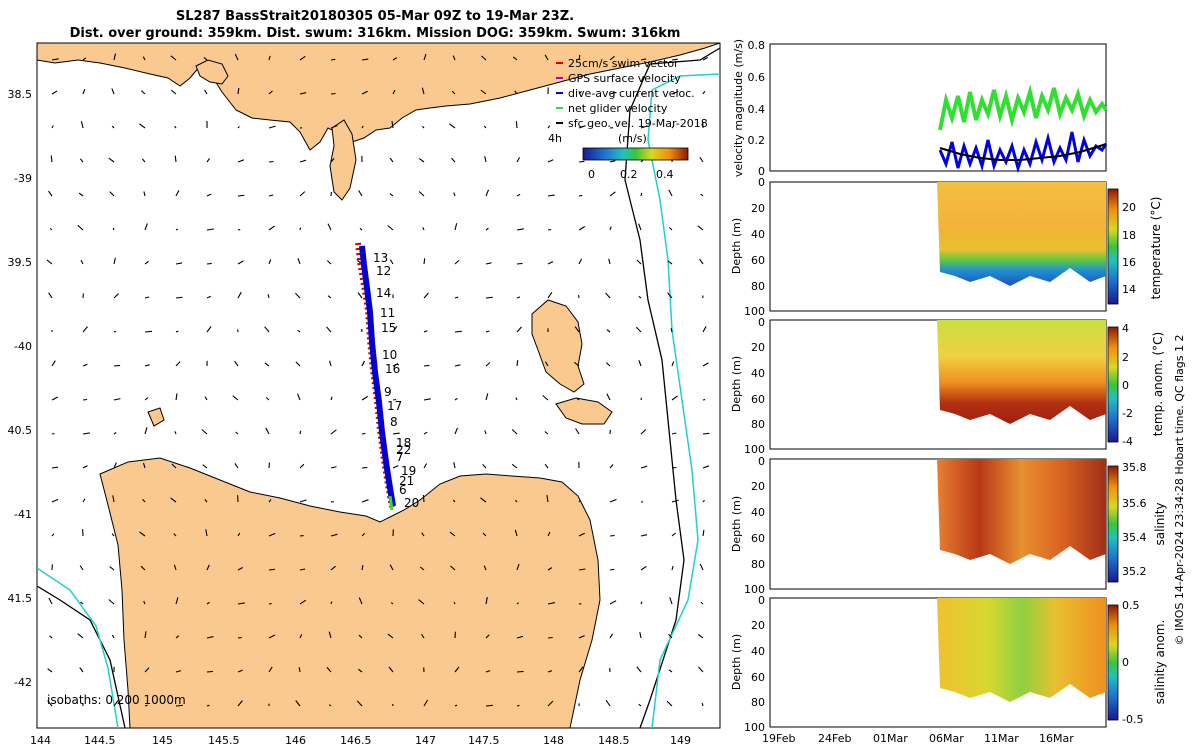 Image resolution: width=1200 pixels, height=750 pixels. What do you see at coordinates (555, 138) in the screenshot?
I see `colorbar-left-label: 4h` at bounding box center [555, 138].